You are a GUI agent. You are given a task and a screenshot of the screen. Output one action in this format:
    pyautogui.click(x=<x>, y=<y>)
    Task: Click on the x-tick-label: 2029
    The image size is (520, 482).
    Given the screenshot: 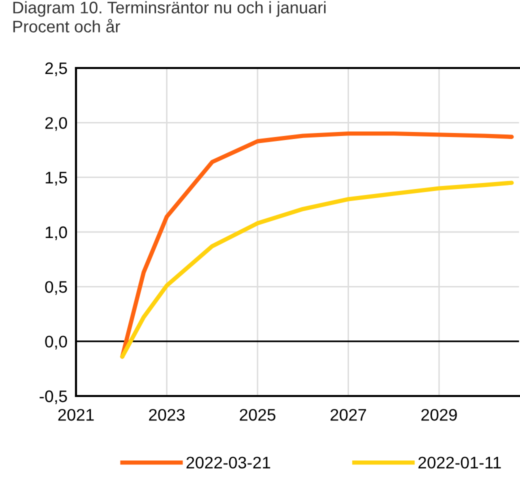 What is the action you would take?
    pyautogui.click(x=439, y=414)
    